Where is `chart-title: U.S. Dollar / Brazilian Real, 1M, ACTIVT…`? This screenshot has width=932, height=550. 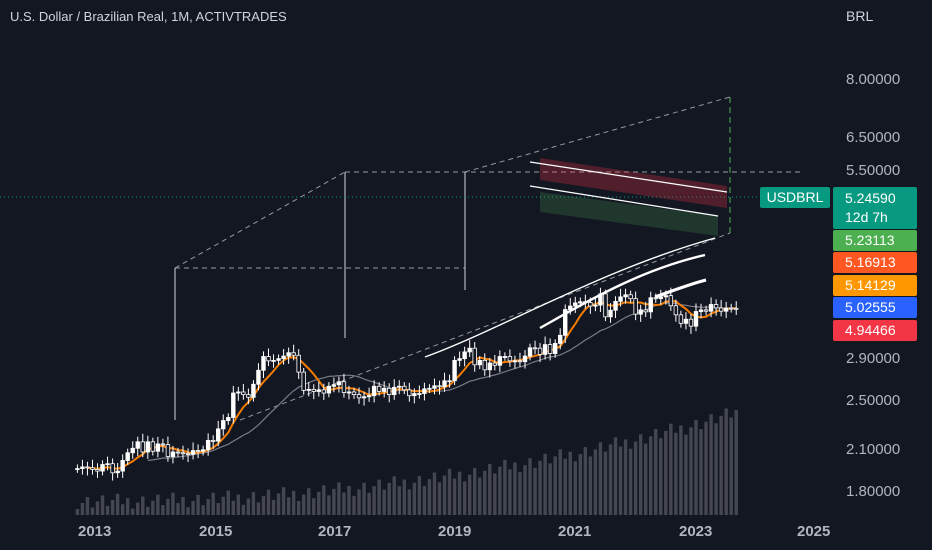 chart-title: U.S. Dollar / Brazilian Real, 1M, ACTIVT… is located at coordinates (148, 16).